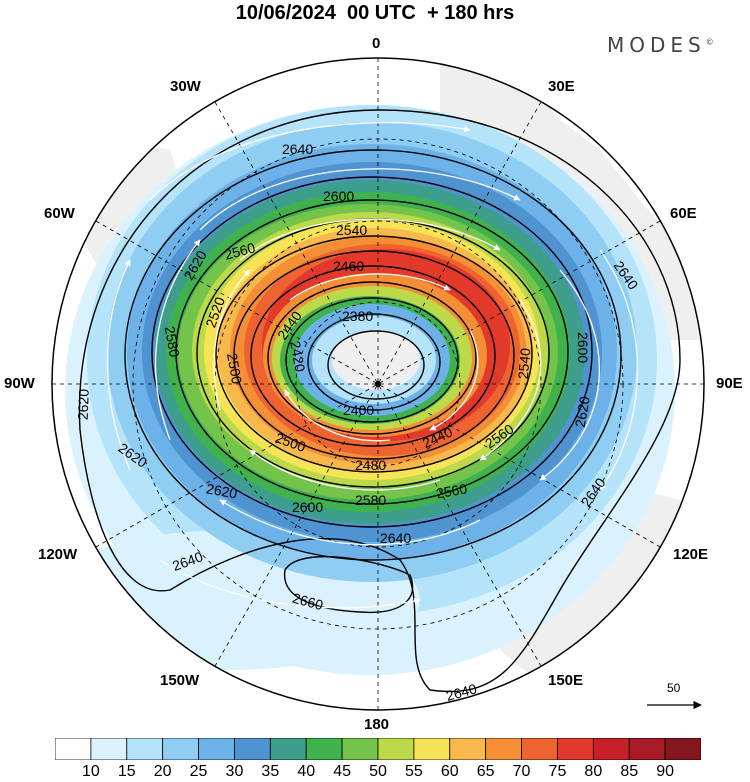 This screenshot has height=782, width=750. I want to click on copyright-mark: ©, so click(709, 42).